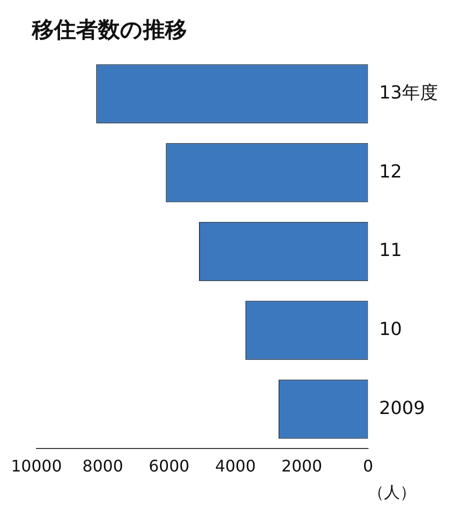 The height and width of the screenshot is (515, 459). I want to click on chart-title: 移住者数の推移, so click(109, 30).